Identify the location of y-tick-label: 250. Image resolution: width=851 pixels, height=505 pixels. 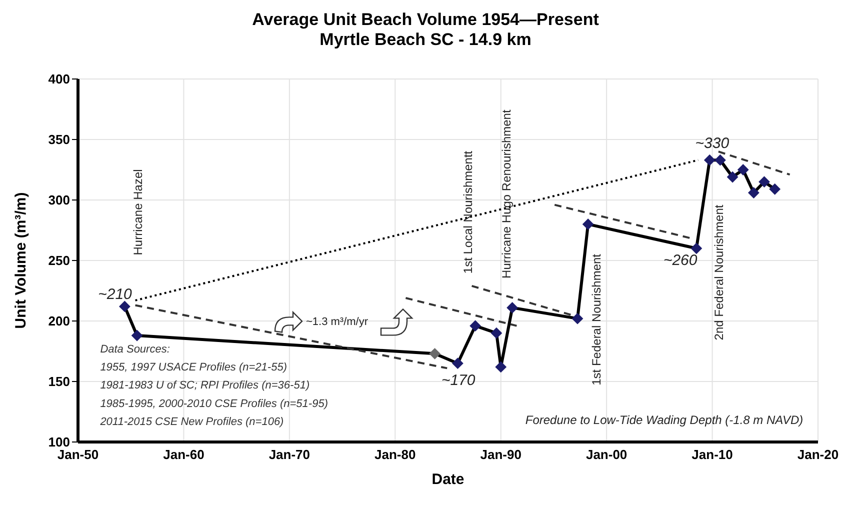
(59, 260).